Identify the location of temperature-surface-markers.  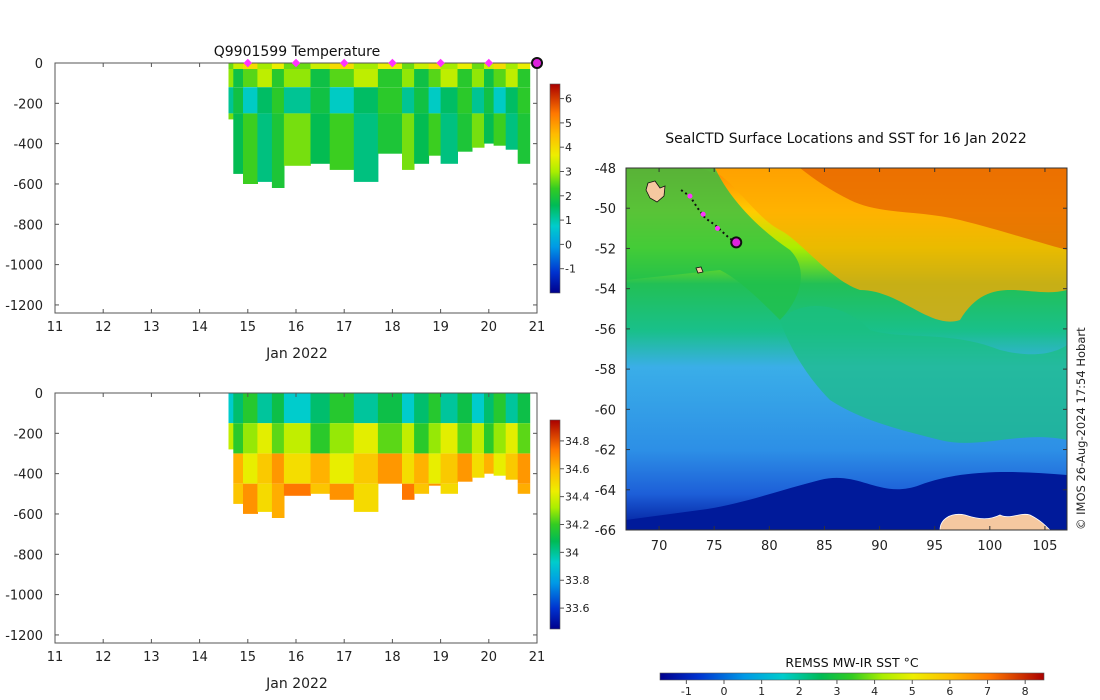
(393, 63).